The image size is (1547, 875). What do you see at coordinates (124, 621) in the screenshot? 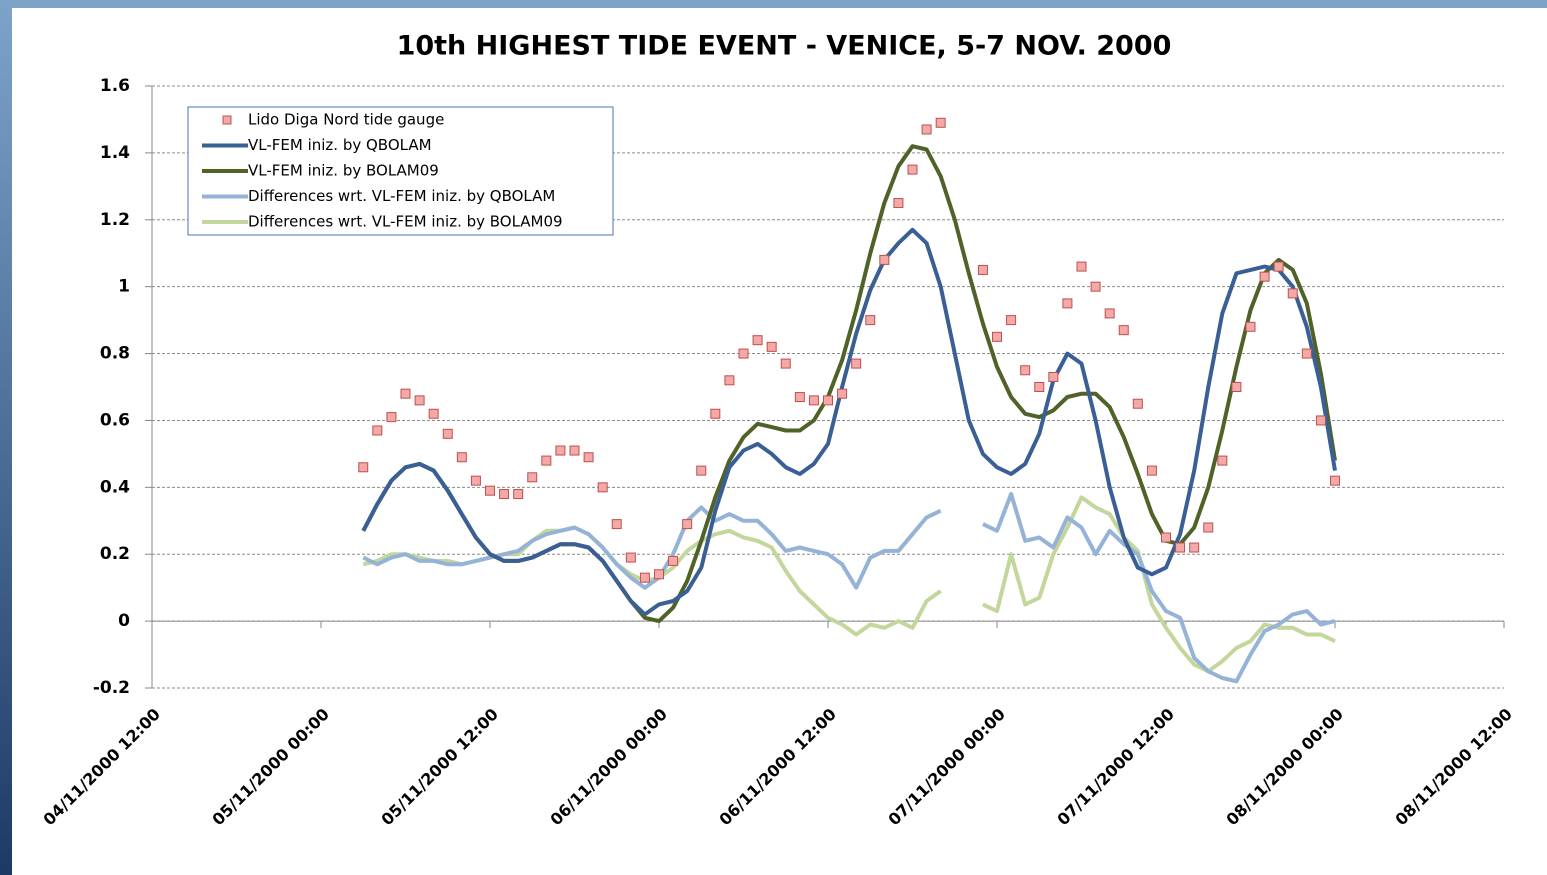
I see `y-tick-label: 0` at bounding box center [124, 621].